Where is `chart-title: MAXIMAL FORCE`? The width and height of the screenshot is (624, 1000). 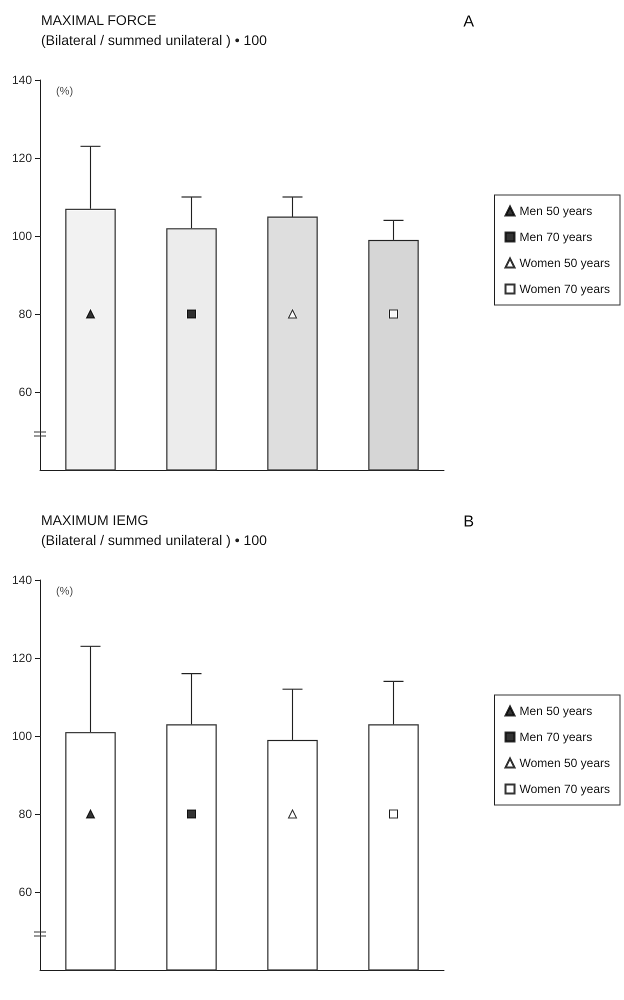 chart-title: MAXIMAL FORCE is located at coordinates (98, 20).